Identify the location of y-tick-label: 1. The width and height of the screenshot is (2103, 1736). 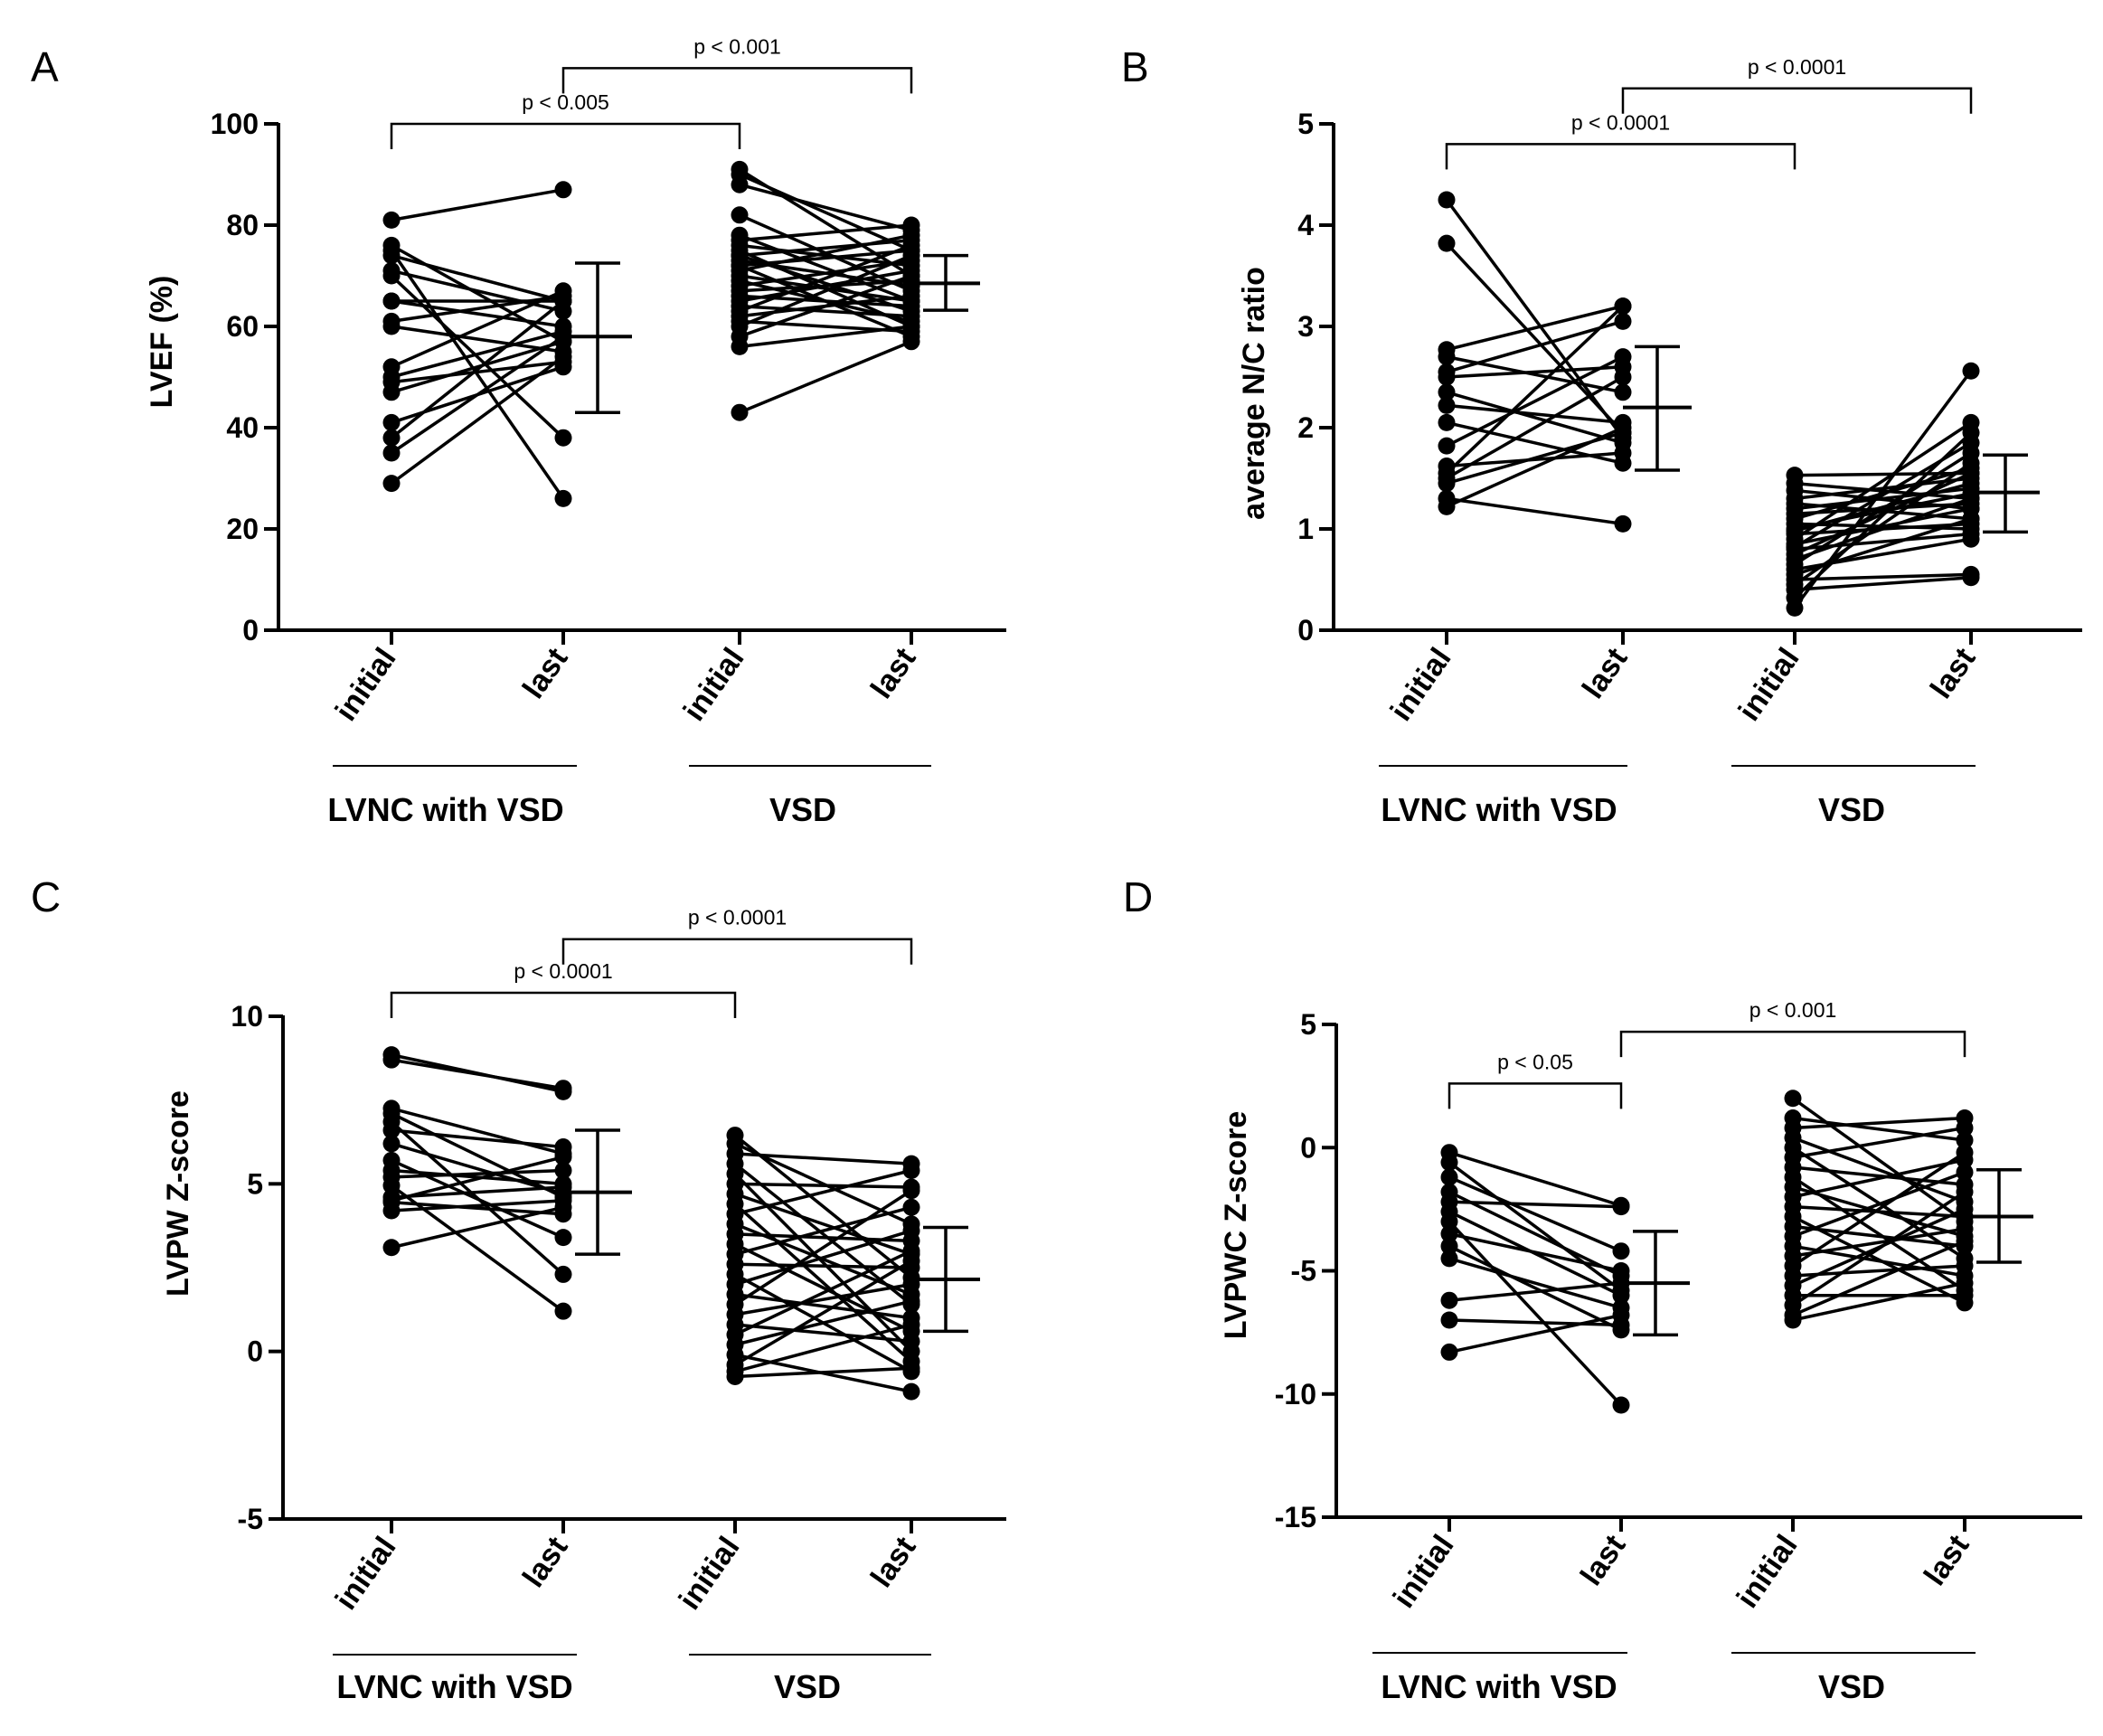
(1305, 529).